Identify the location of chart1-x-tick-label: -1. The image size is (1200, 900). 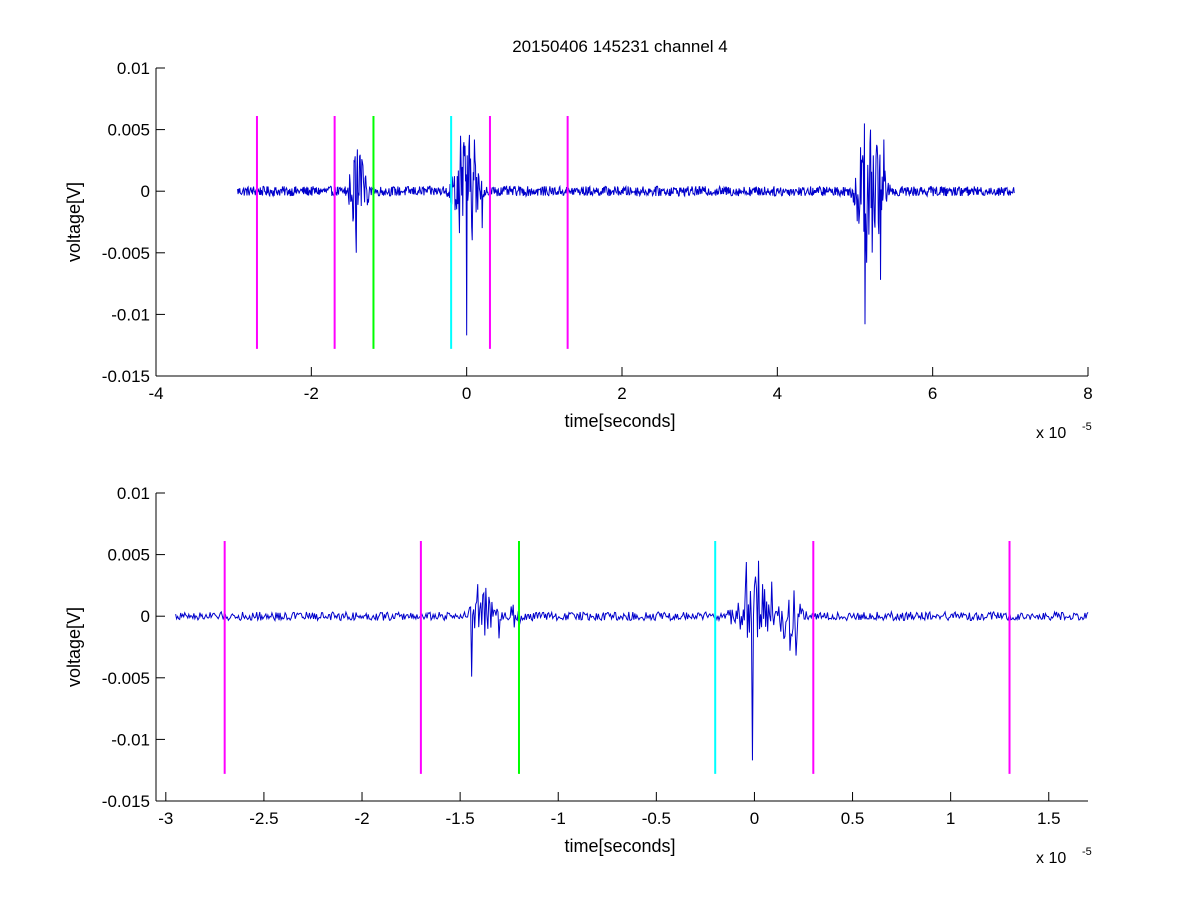
(558, 818).